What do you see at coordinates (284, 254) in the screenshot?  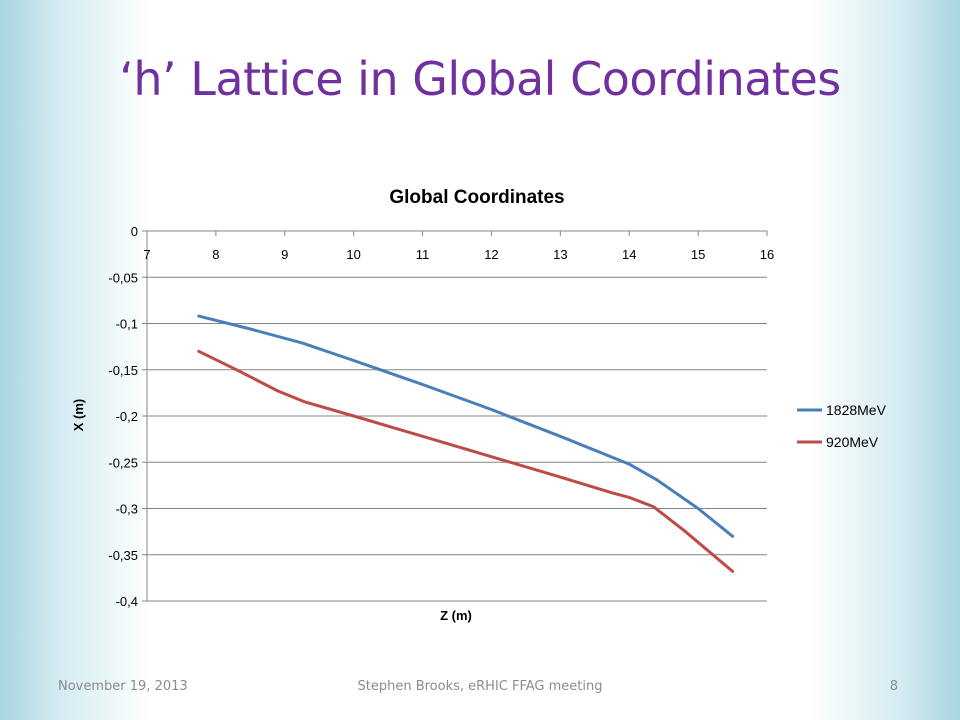 I see `x-tick-label: 9` at bounding box center [284, 254].